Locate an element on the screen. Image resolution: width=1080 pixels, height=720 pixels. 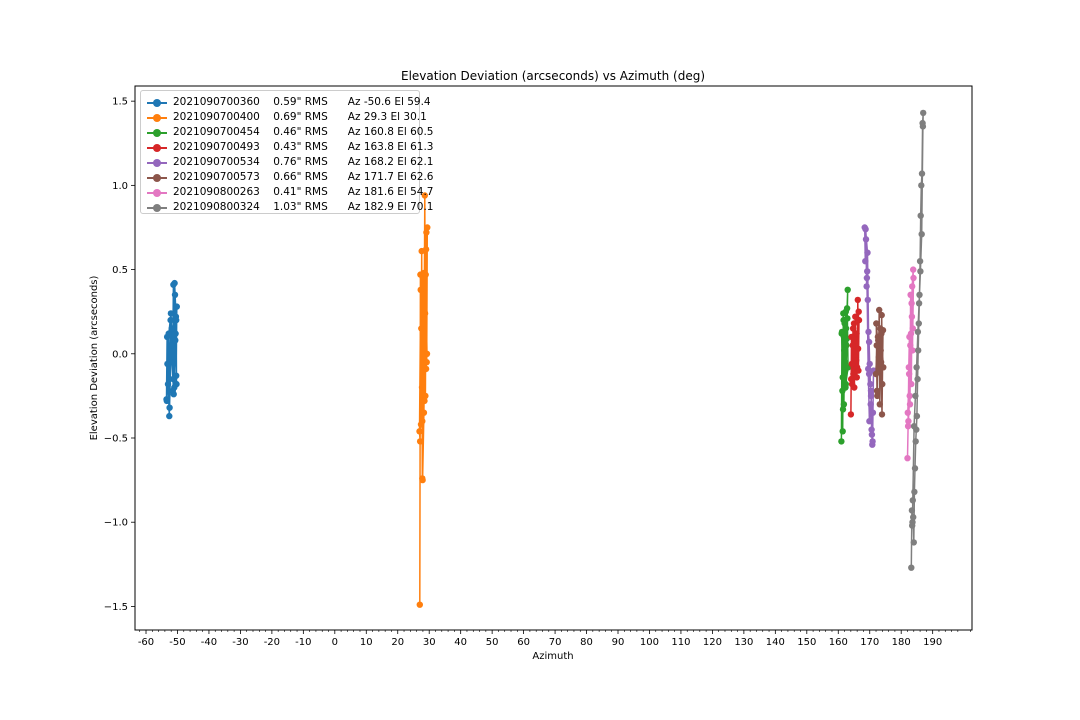
legend-label: 2021090700360 0.59" RMS Az -50.6 El 59.4 is located at coordinates (302, 102).